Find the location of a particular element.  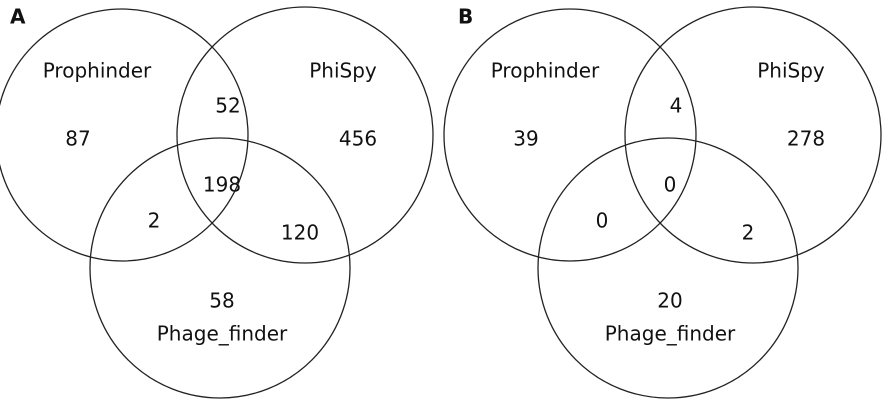

region-count: 39 is located at coordinates (525, 139).